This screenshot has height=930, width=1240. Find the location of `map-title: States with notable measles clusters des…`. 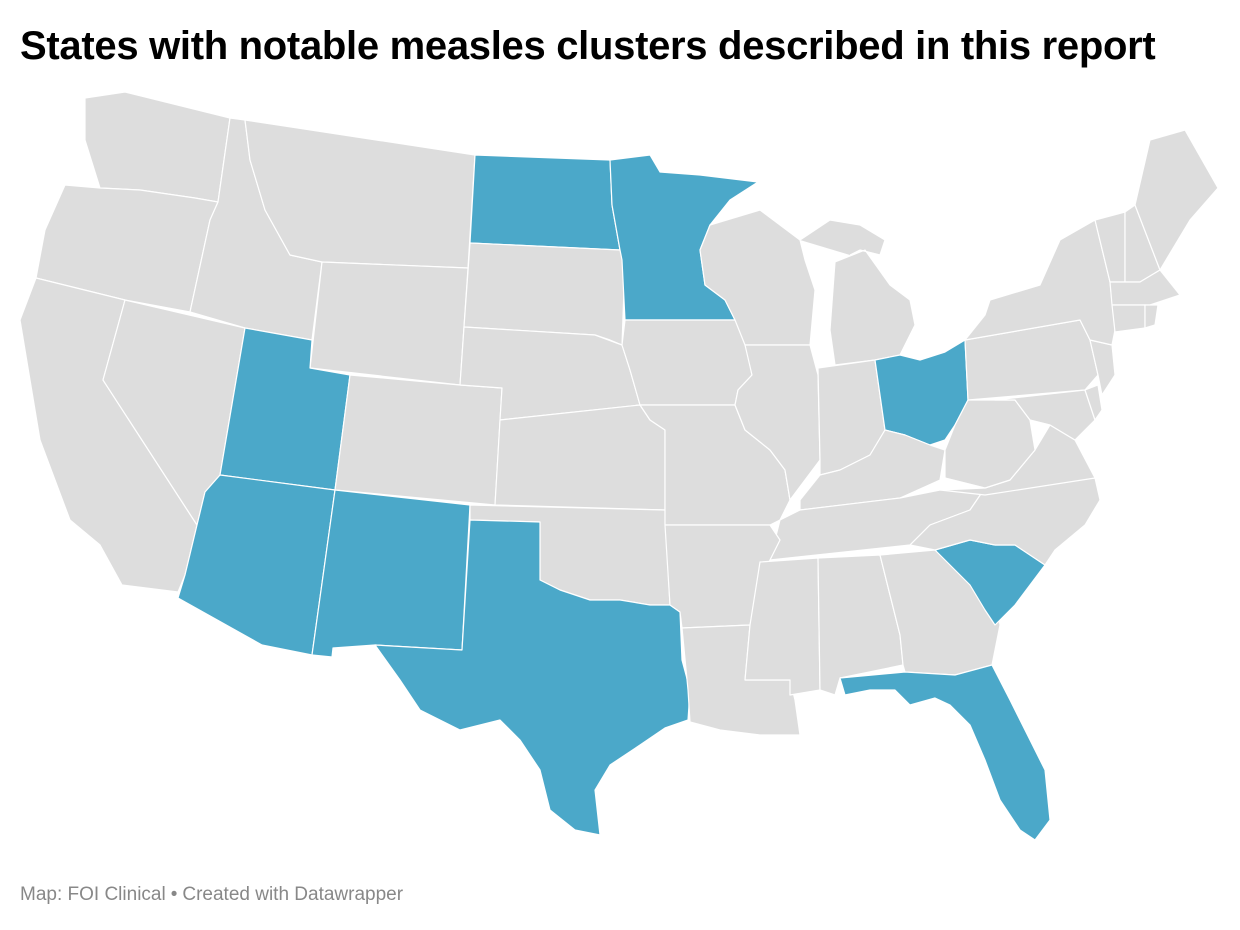

map-title: States with notable measles clusters des… is located at coordinates (588, 46).